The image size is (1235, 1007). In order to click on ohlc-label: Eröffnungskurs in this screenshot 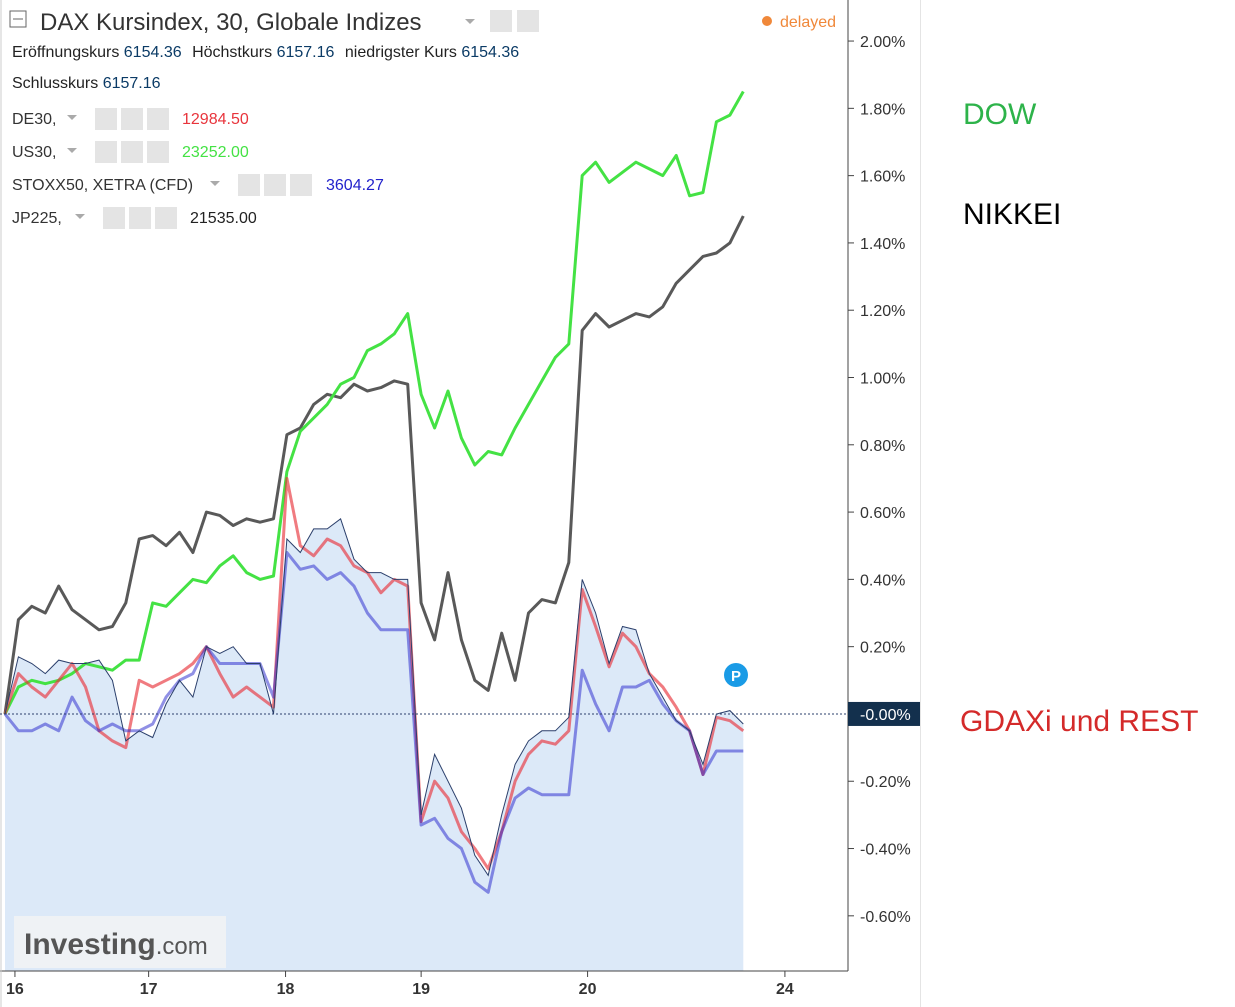, I will do `click(66, 52)`.